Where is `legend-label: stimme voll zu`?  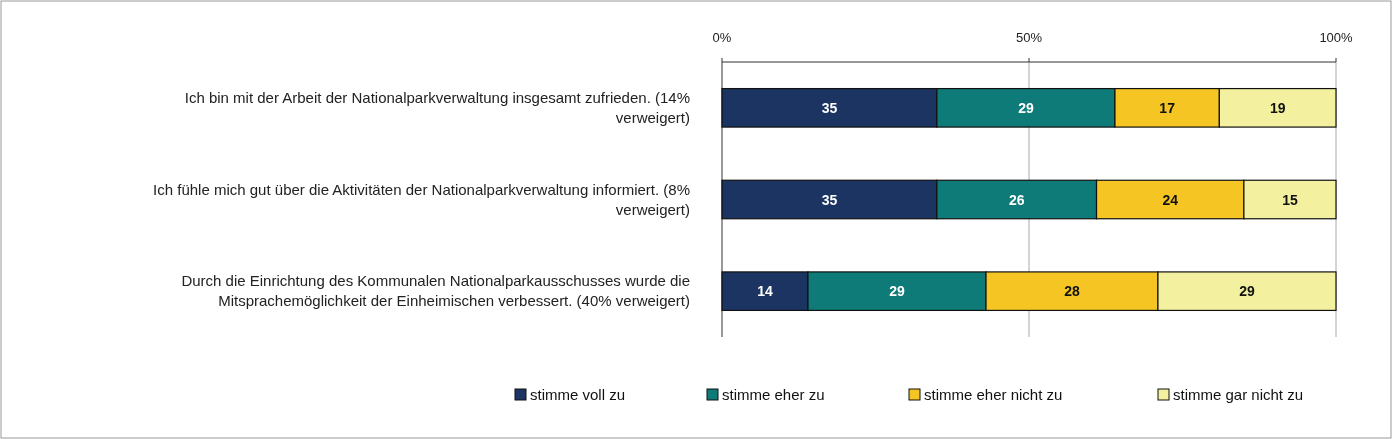 legend-label: stimme voll zu is located at coordinates (578, 394).